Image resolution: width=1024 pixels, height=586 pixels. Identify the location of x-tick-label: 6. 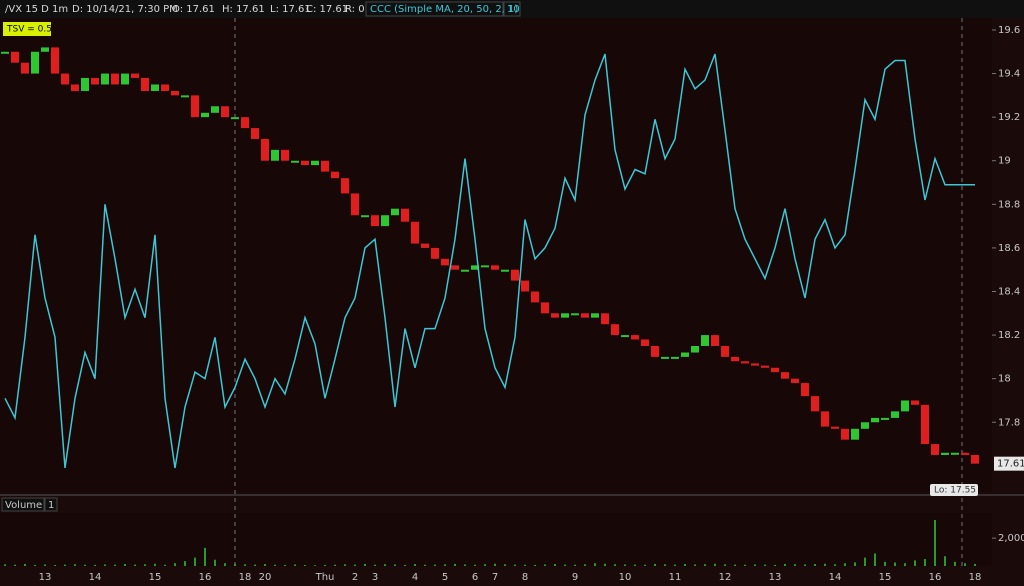
(475, 577).